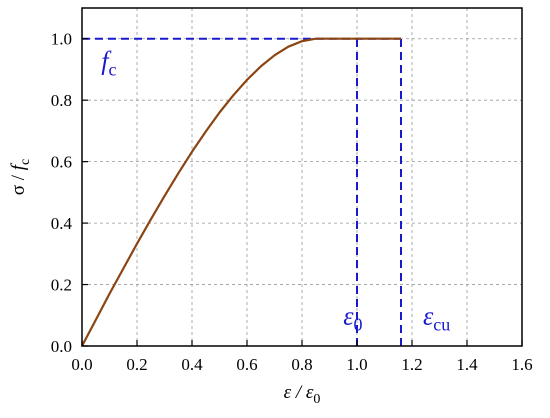 The image size is (550, 418). I want to click on x-tick-label: 0.0, so click(81, 364).